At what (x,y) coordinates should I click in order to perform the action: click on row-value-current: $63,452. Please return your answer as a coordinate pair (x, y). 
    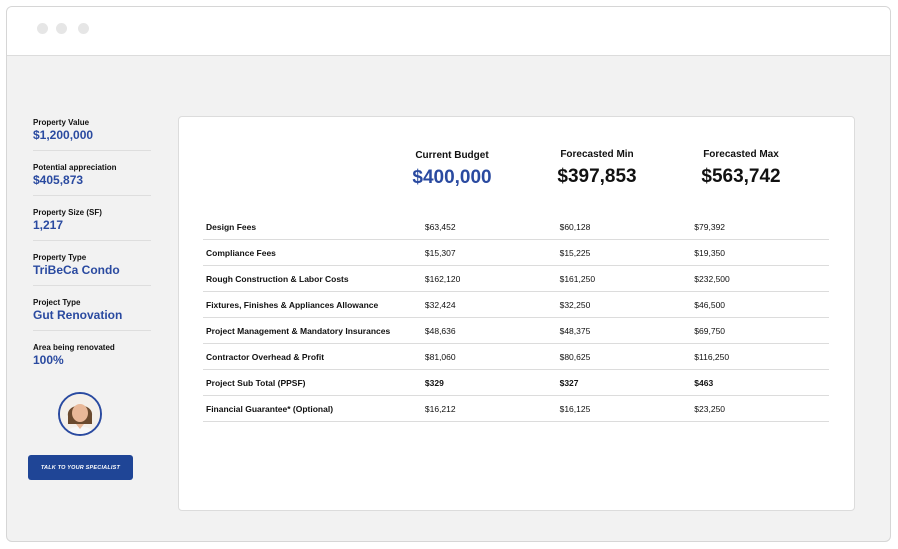
    Looking at the image, I should click on (440, 226).